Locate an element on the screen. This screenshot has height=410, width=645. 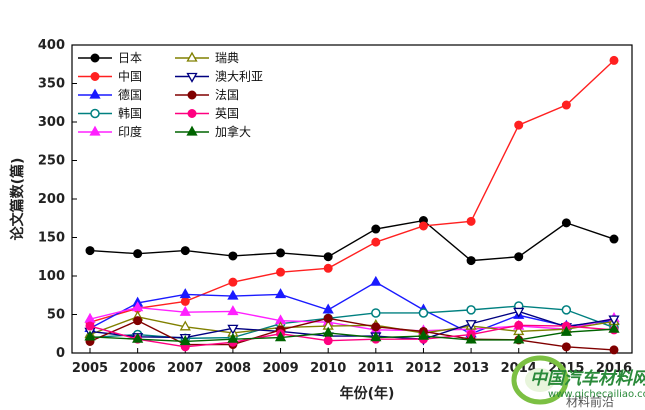
x-tick-label: 2007 is located at coordinates (185, 368).